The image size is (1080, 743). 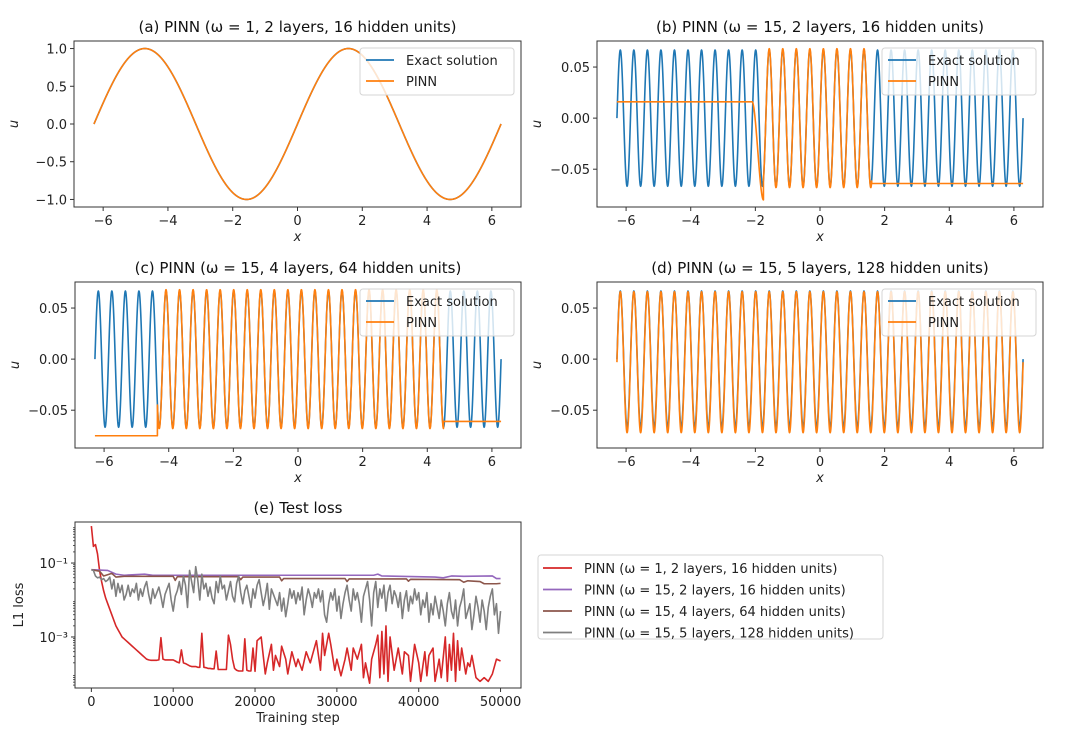 What do you see at coordinates (51, 163) in the screenshot?
I see `y-tick-label: −0.5` at bounding box center [51, 163].